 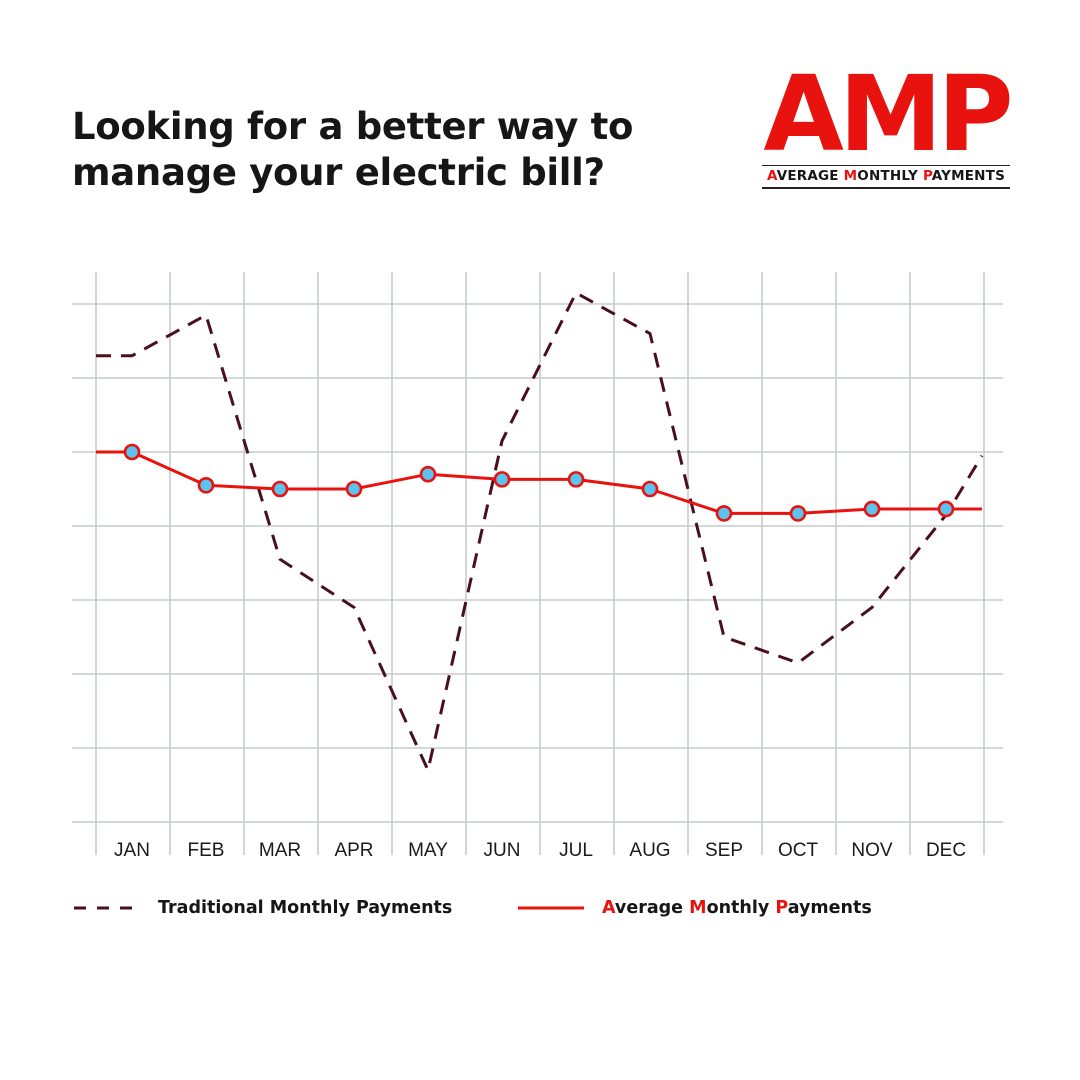 What do you see at coordinates (886, 188) in the screenshot?
I see `logo-rule-bottom` at bounding box center [886, 188].